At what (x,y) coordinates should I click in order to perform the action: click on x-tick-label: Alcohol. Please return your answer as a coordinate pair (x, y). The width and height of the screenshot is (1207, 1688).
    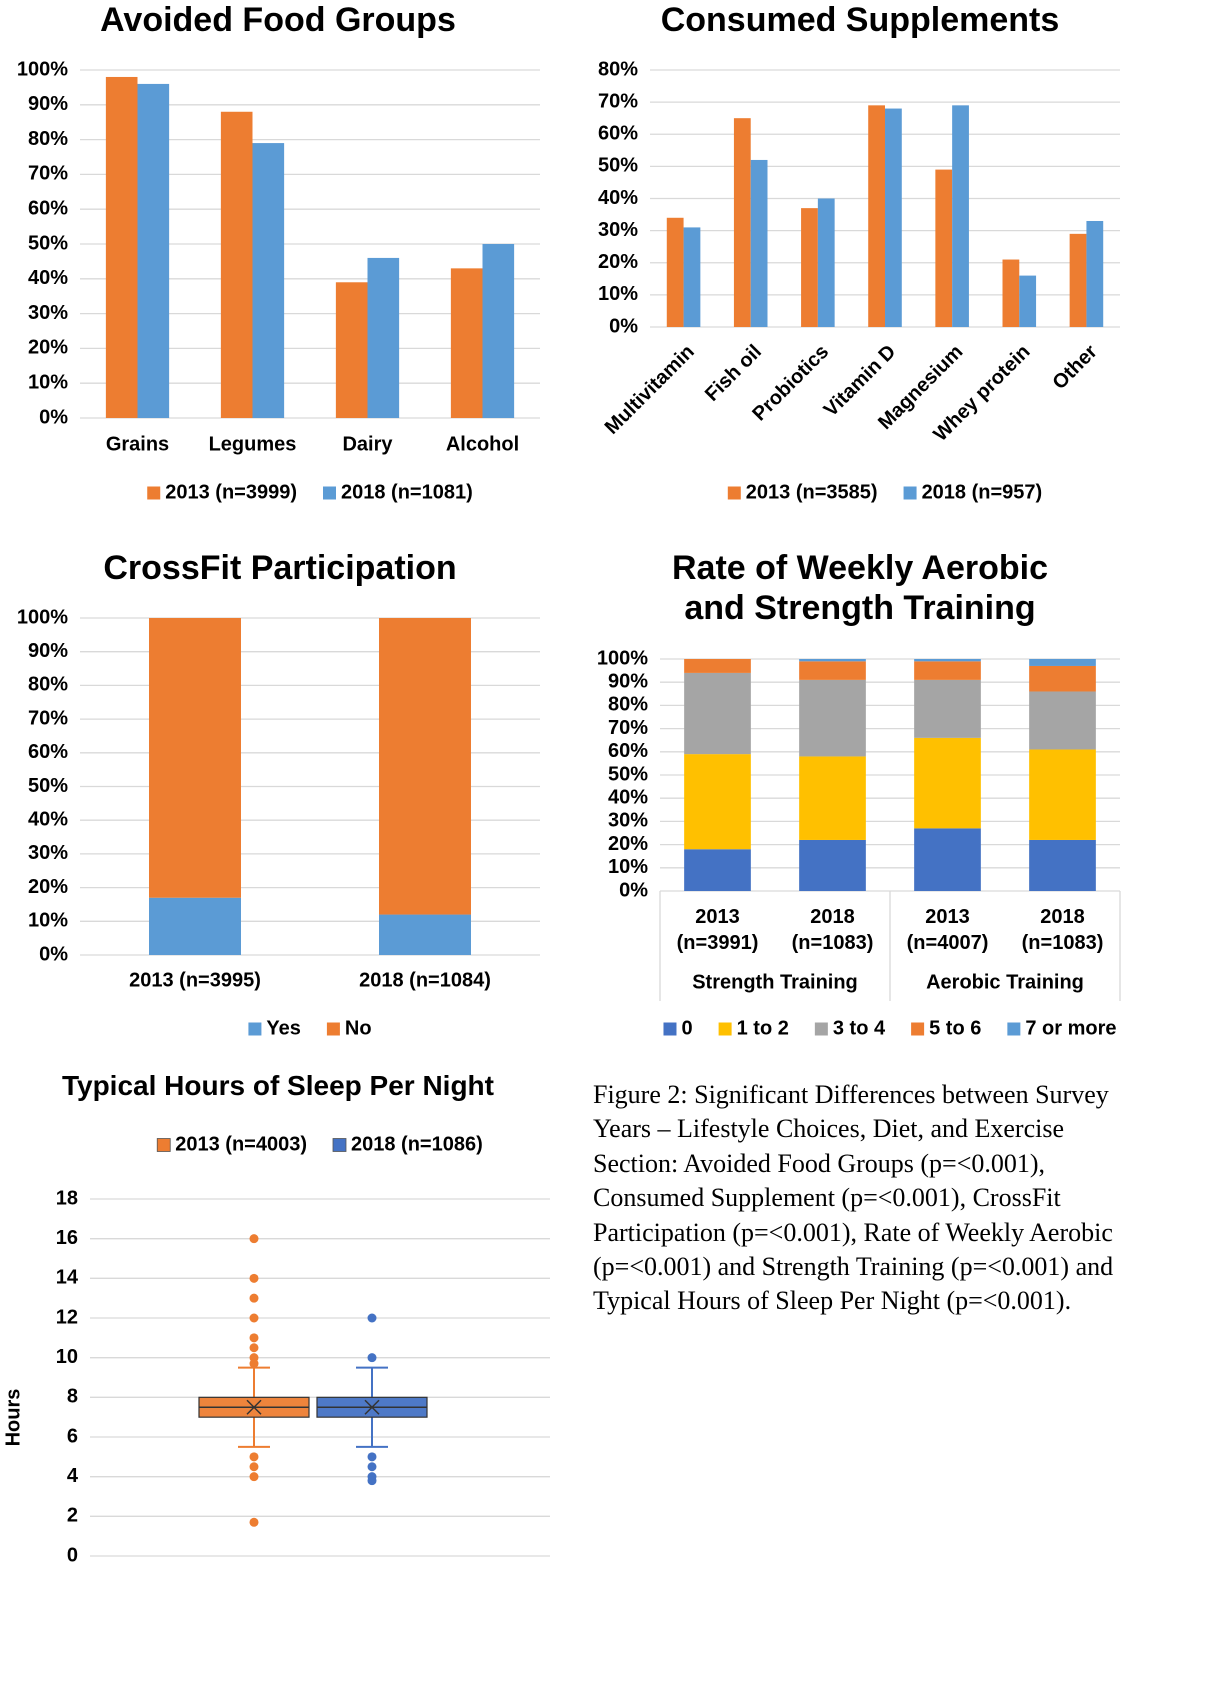
    Looking at the image, I should click on (482, 444).